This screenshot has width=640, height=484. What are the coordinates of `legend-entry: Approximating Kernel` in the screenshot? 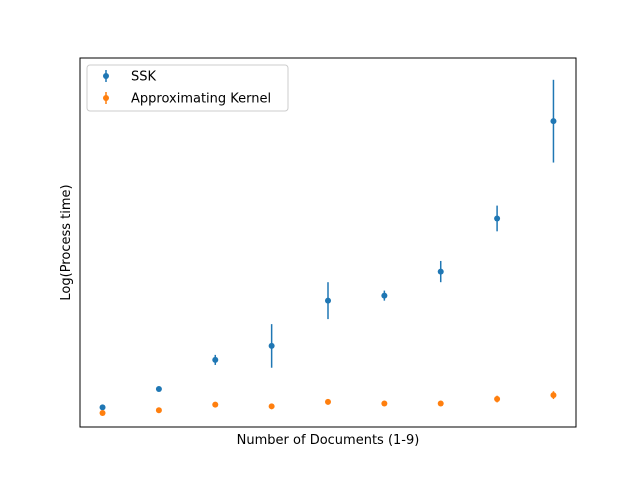 It's located at (187, 99).